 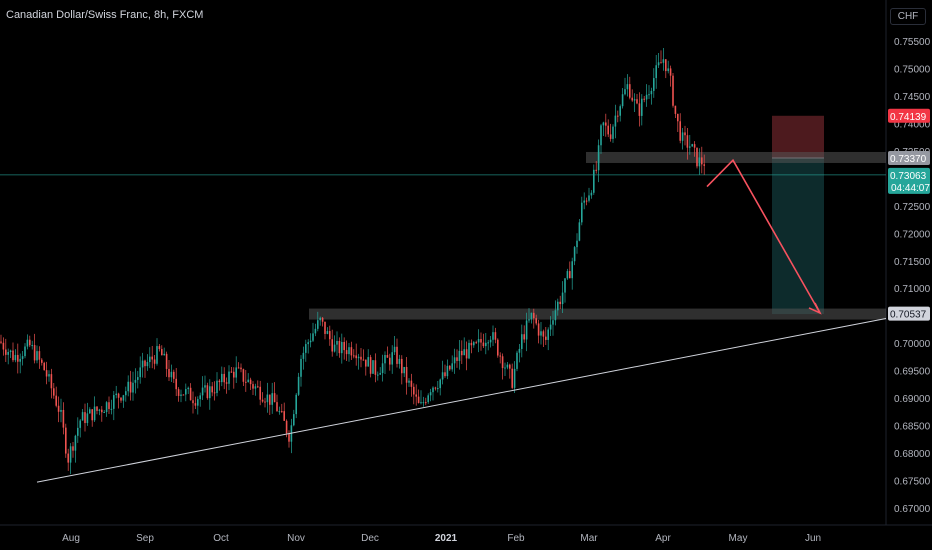 I want to click on price-tick-label: 0.74500, so click(x=912, y=97).